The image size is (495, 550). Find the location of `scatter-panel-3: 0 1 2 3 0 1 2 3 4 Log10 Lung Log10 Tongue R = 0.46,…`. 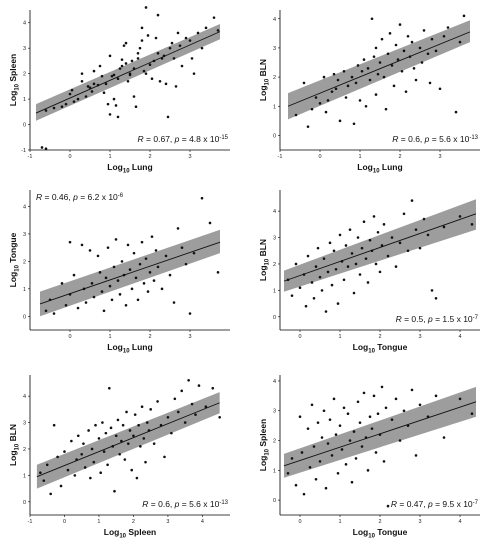

scatter-panel-3: 0 1 2 3 0 1 2 3 4 Log10 Lung Log10 Tongue R = 0.46,… is located at coordinates (119, 272).